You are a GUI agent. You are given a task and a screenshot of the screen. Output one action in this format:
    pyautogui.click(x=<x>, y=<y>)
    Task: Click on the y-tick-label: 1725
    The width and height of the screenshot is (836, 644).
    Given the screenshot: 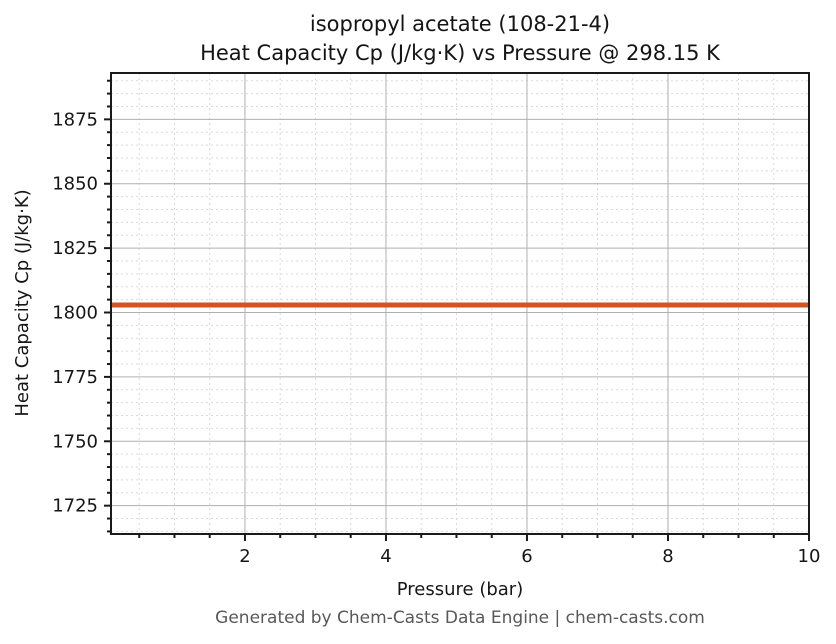 What is the action you would take?
    pyautogui.click(x=75, y=506)
    